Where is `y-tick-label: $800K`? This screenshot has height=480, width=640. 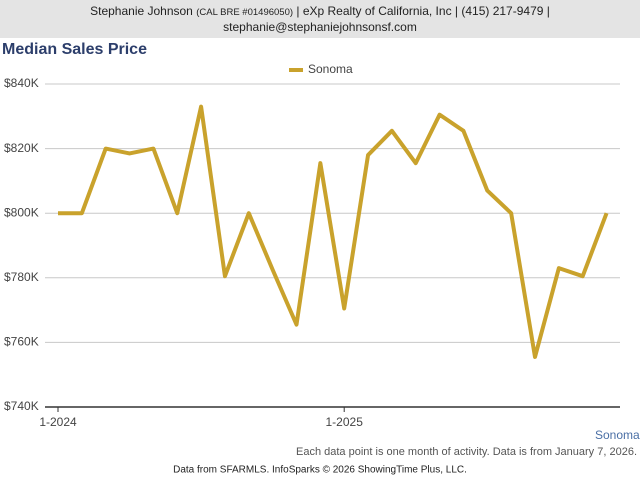 y-tick-label: $800K is located at coordinates (21, 212).